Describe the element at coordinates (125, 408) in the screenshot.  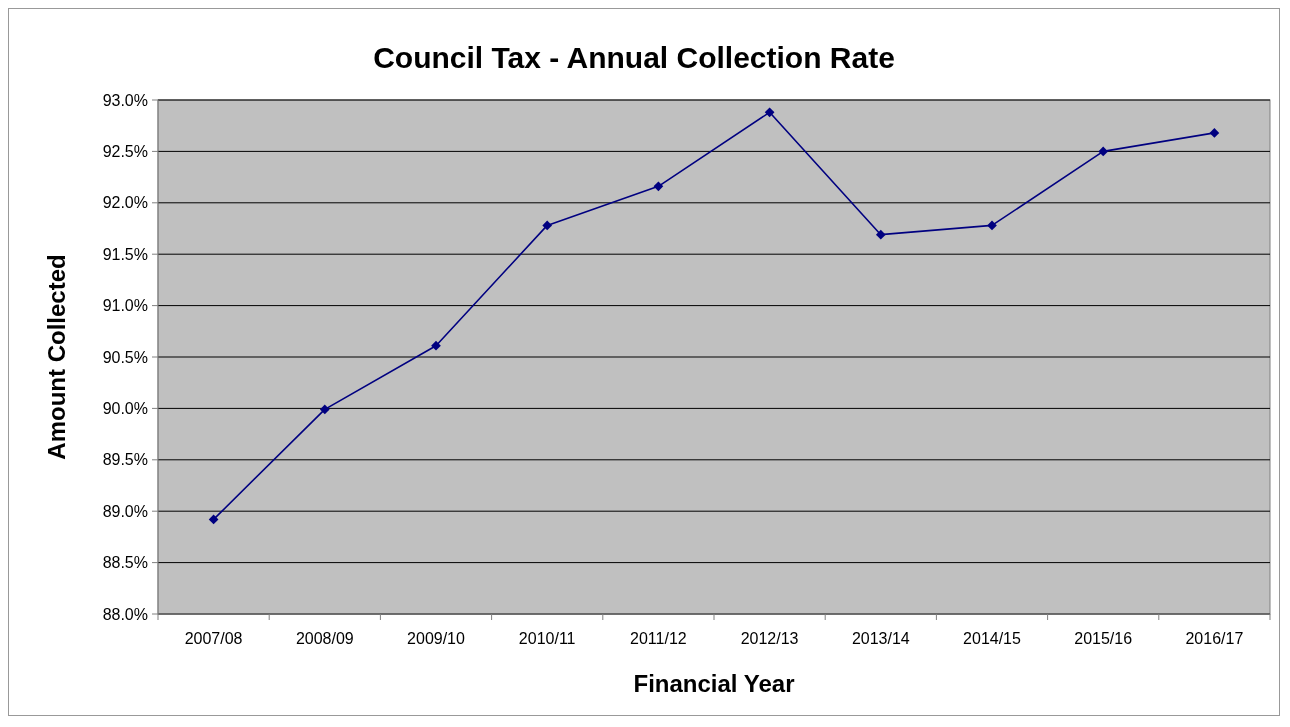
I see `y-tick-label: 90.0%` at that location.